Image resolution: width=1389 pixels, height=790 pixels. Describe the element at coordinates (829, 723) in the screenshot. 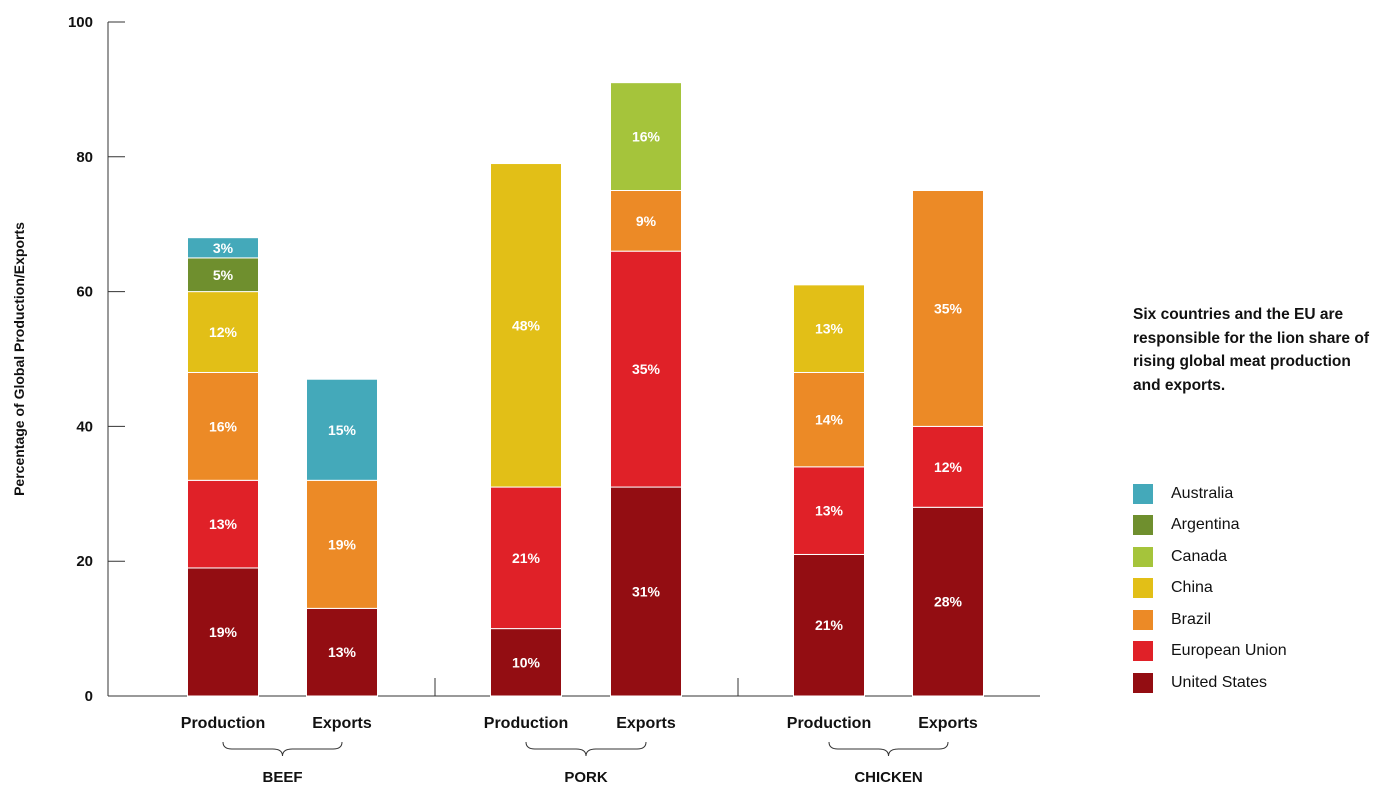

I see `bar-category-label-chicken-production: Production` at that location.